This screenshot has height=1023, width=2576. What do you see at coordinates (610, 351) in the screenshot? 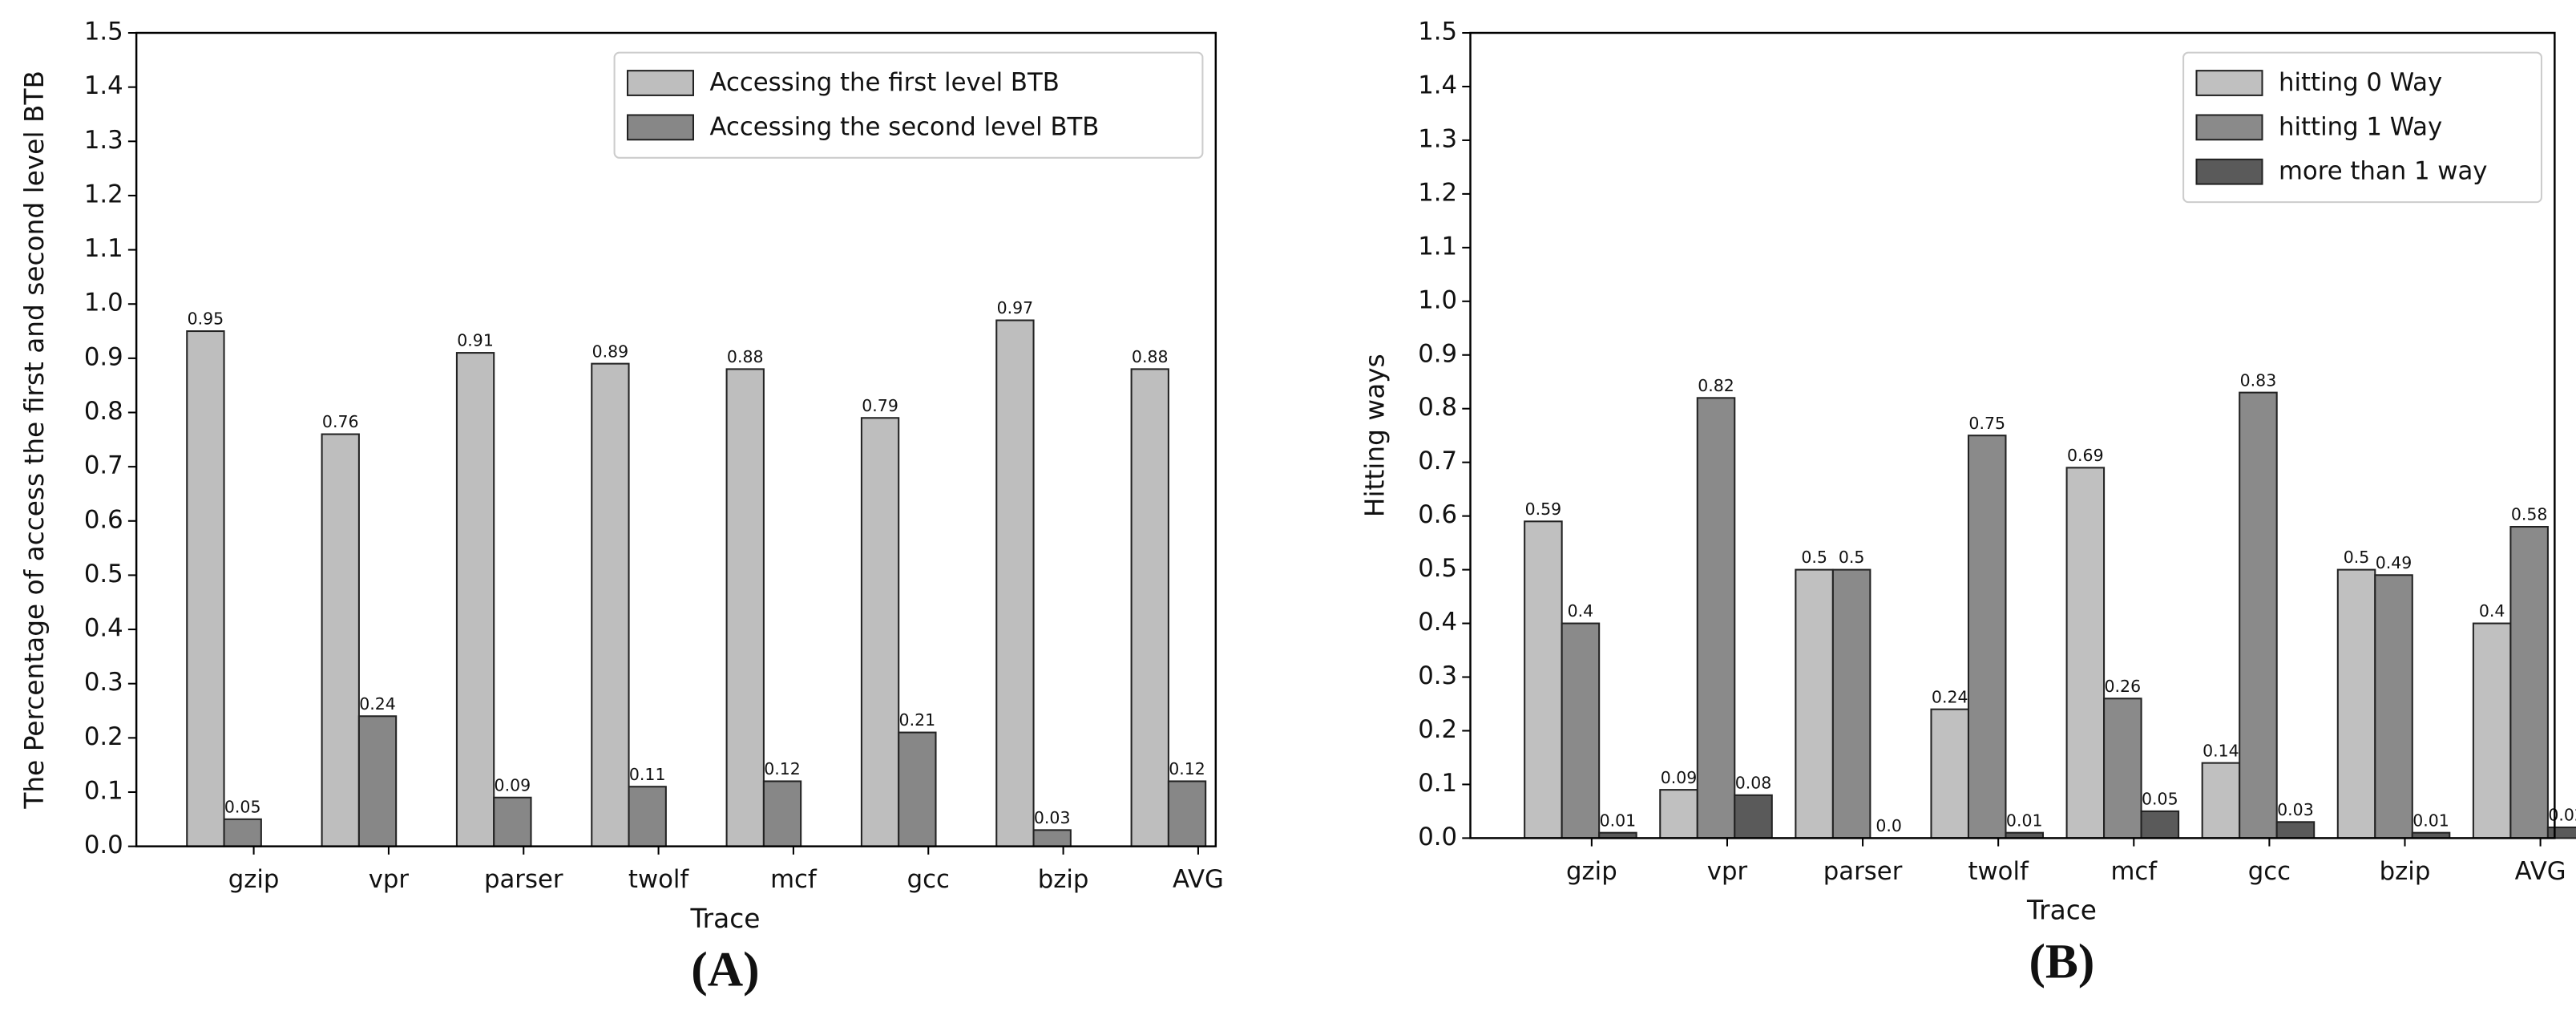
I see `value-label: 0.89` at bounding box center [610, 351].